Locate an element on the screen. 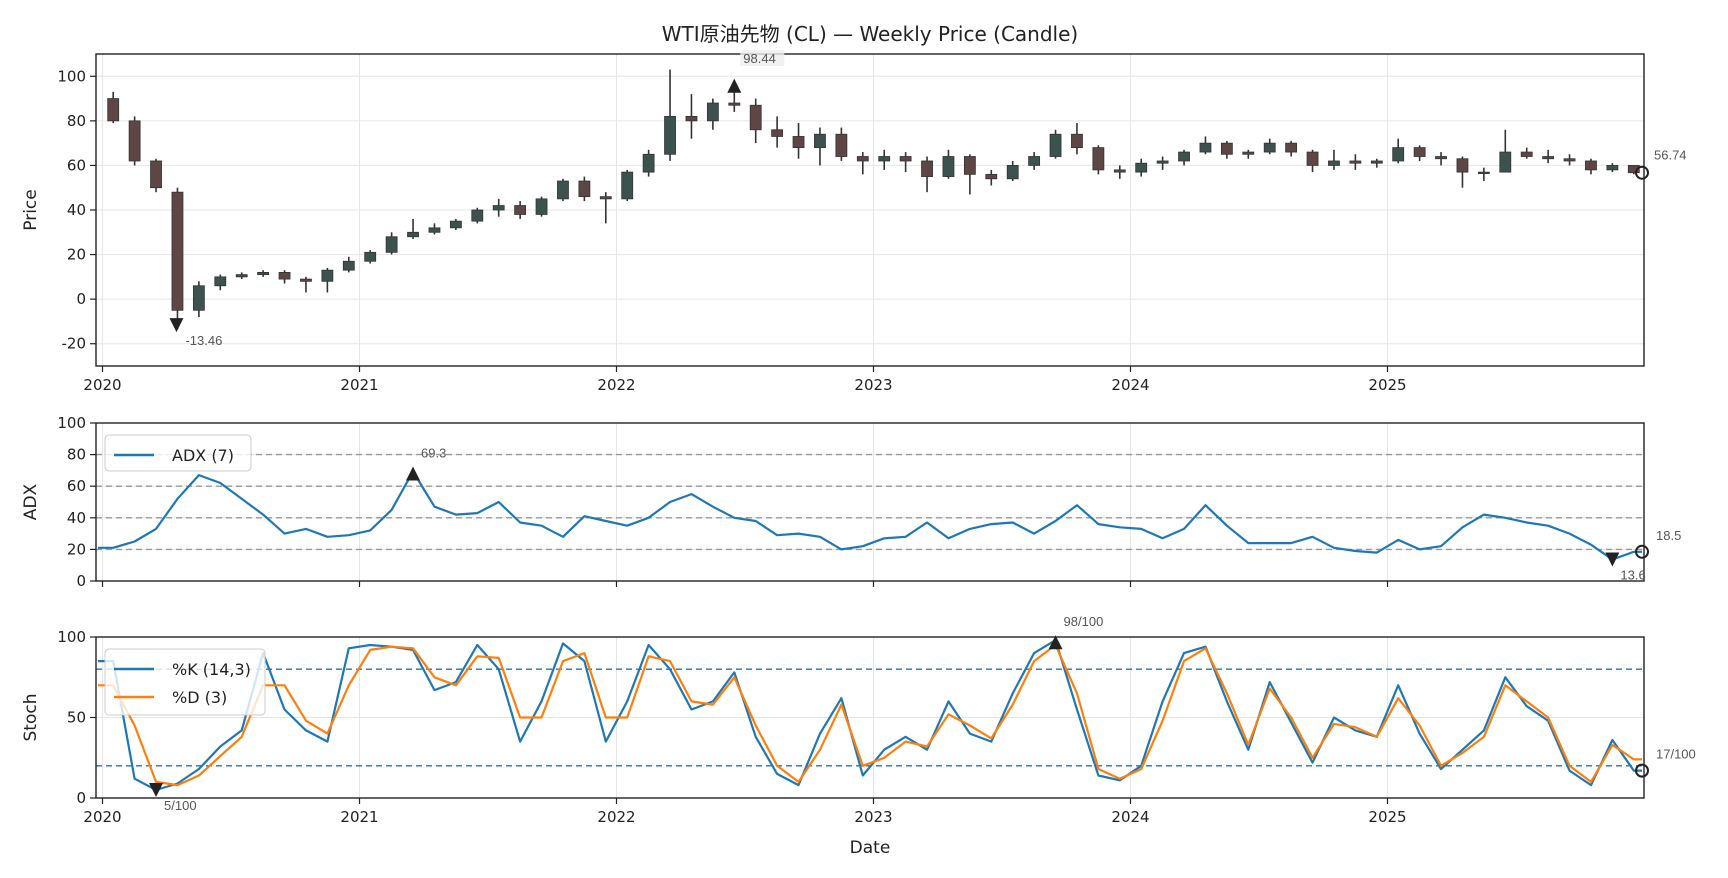 The image size is (1728, 878). legend-label: ADX (7) is located at coordinates (203, 455).